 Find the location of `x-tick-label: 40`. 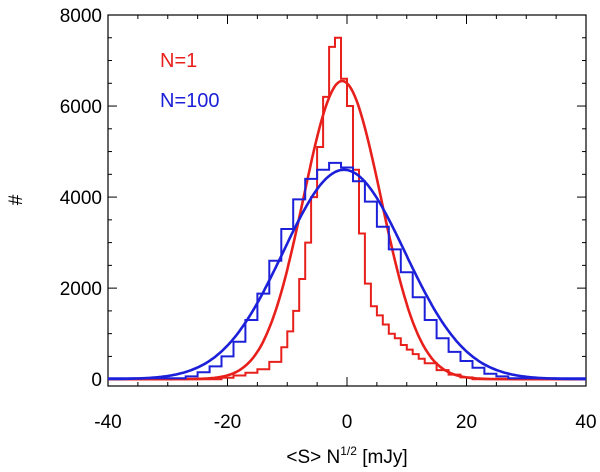

x-tick-label: 40 is located at coordinates (585, 422).